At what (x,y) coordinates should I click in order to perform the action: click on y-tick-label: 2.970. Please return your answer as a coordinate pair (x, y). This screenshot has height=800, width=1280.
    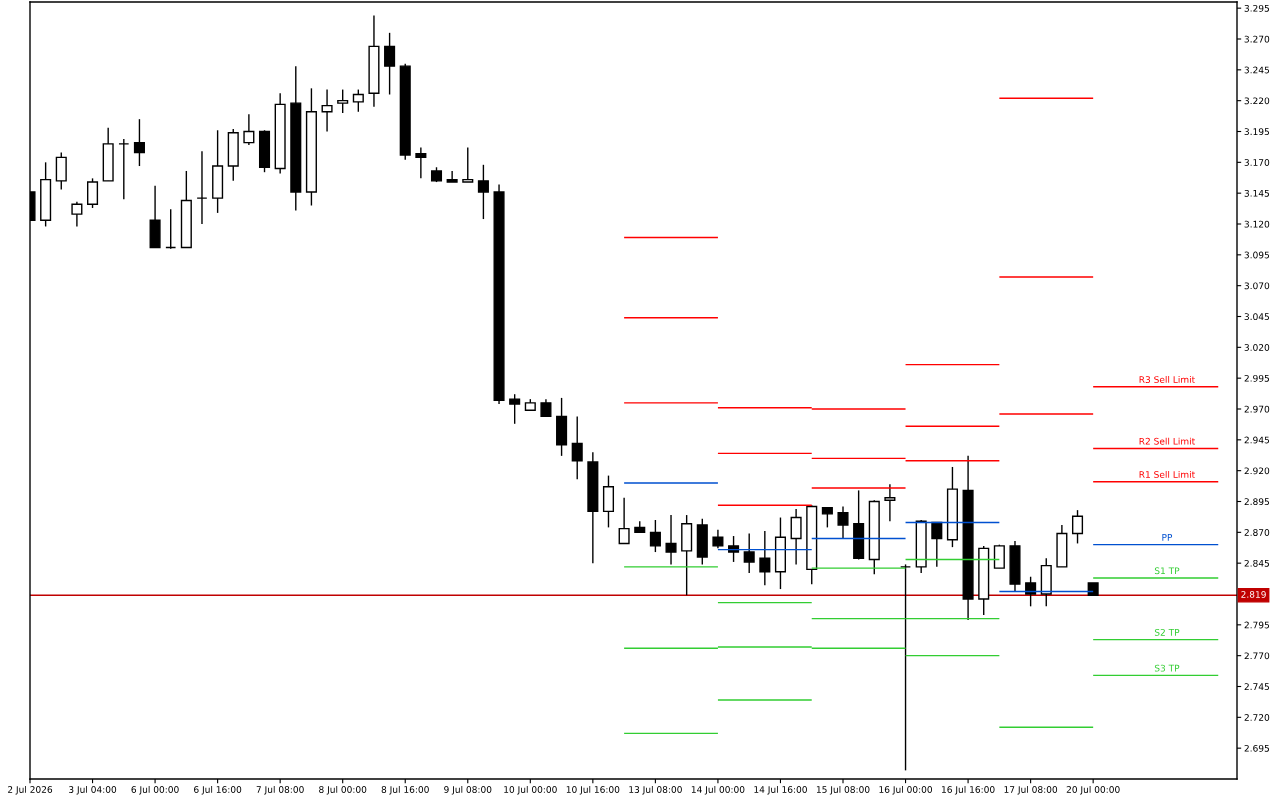
    Looking at the image, I should click on (1257, 409).